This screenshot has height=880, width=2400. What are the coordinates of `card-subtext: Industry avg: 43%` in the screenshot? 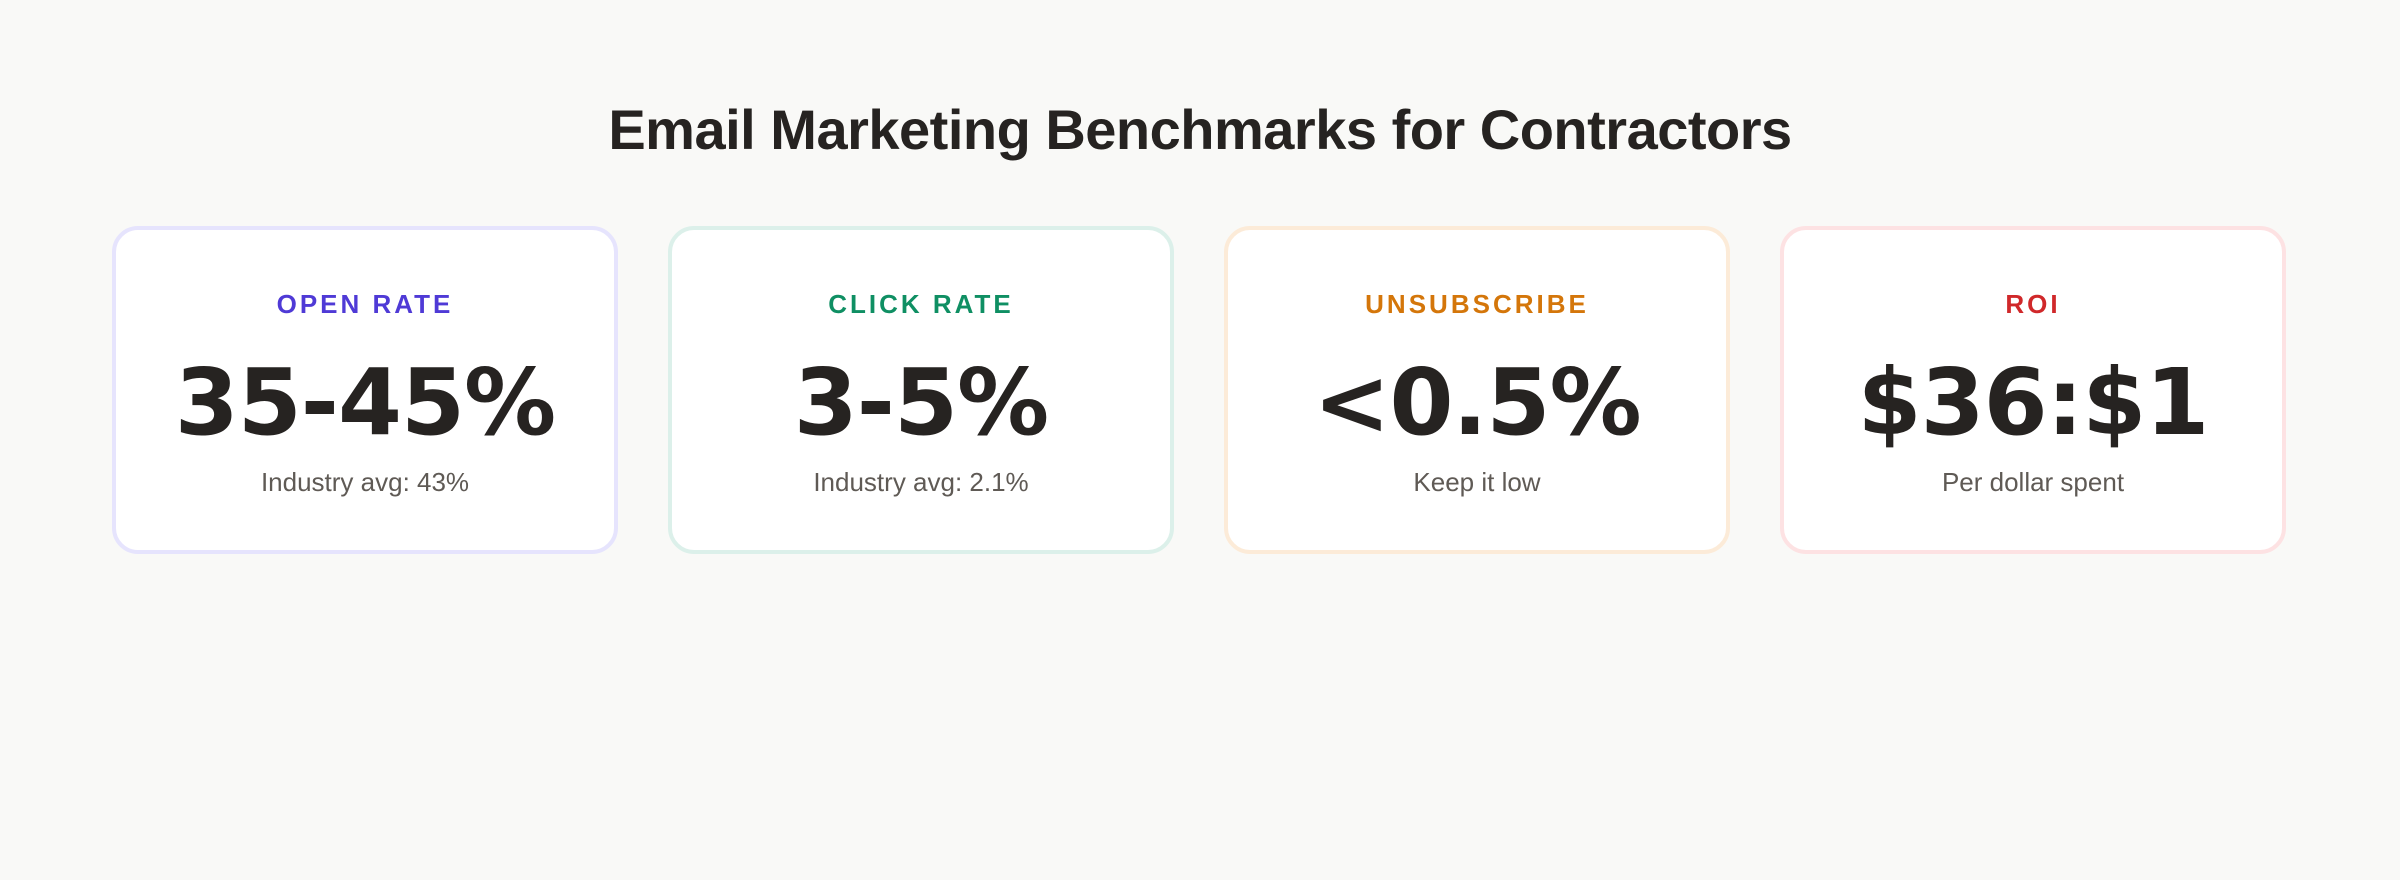 It's located at (365, 482).